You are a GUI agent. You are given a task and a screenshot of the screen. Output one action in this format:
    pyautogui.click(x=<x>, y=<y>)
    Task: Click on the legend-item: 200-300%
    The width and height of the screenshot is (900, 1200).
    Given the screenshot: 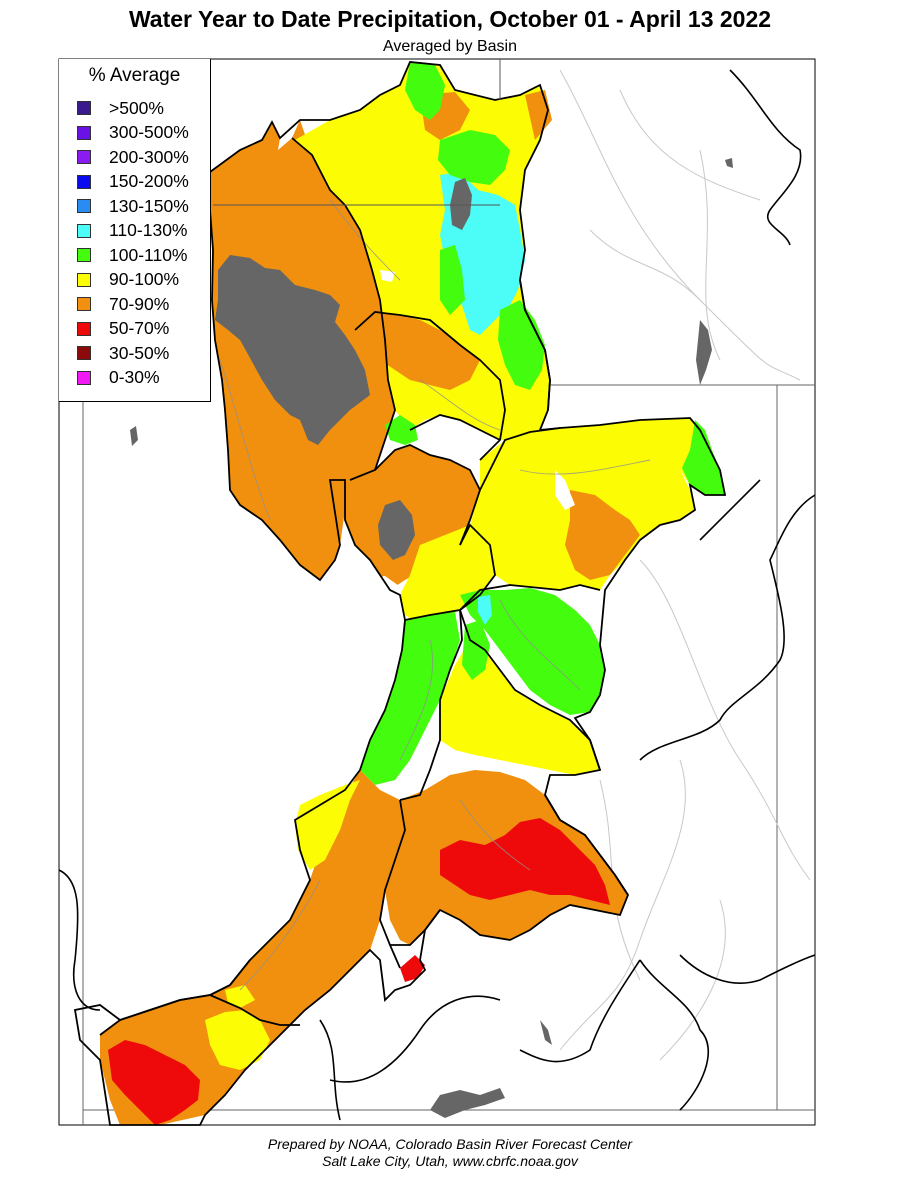 What is the action you would take?
    pyautogui.click(x=133, y=157)
    